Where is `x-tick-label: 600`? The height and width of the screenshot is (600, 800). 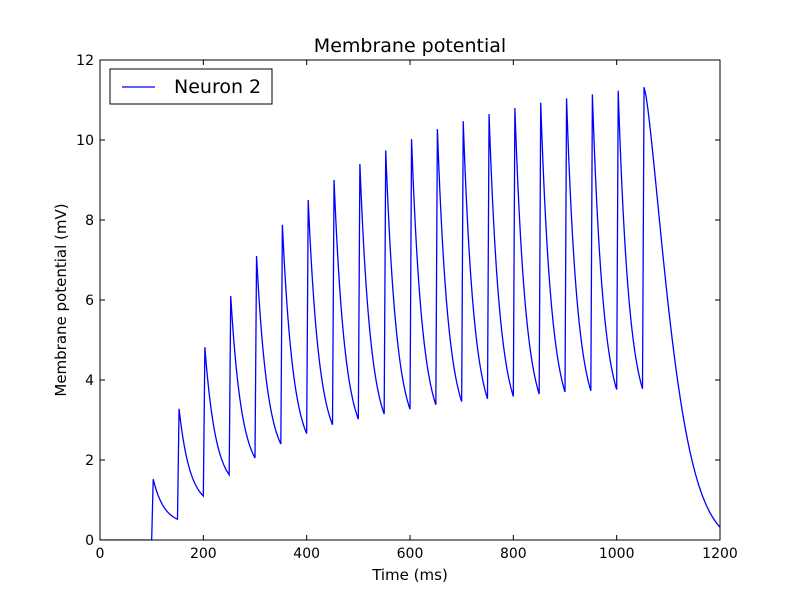 x-tick-label: 600 is located at coordinates (410, 554).